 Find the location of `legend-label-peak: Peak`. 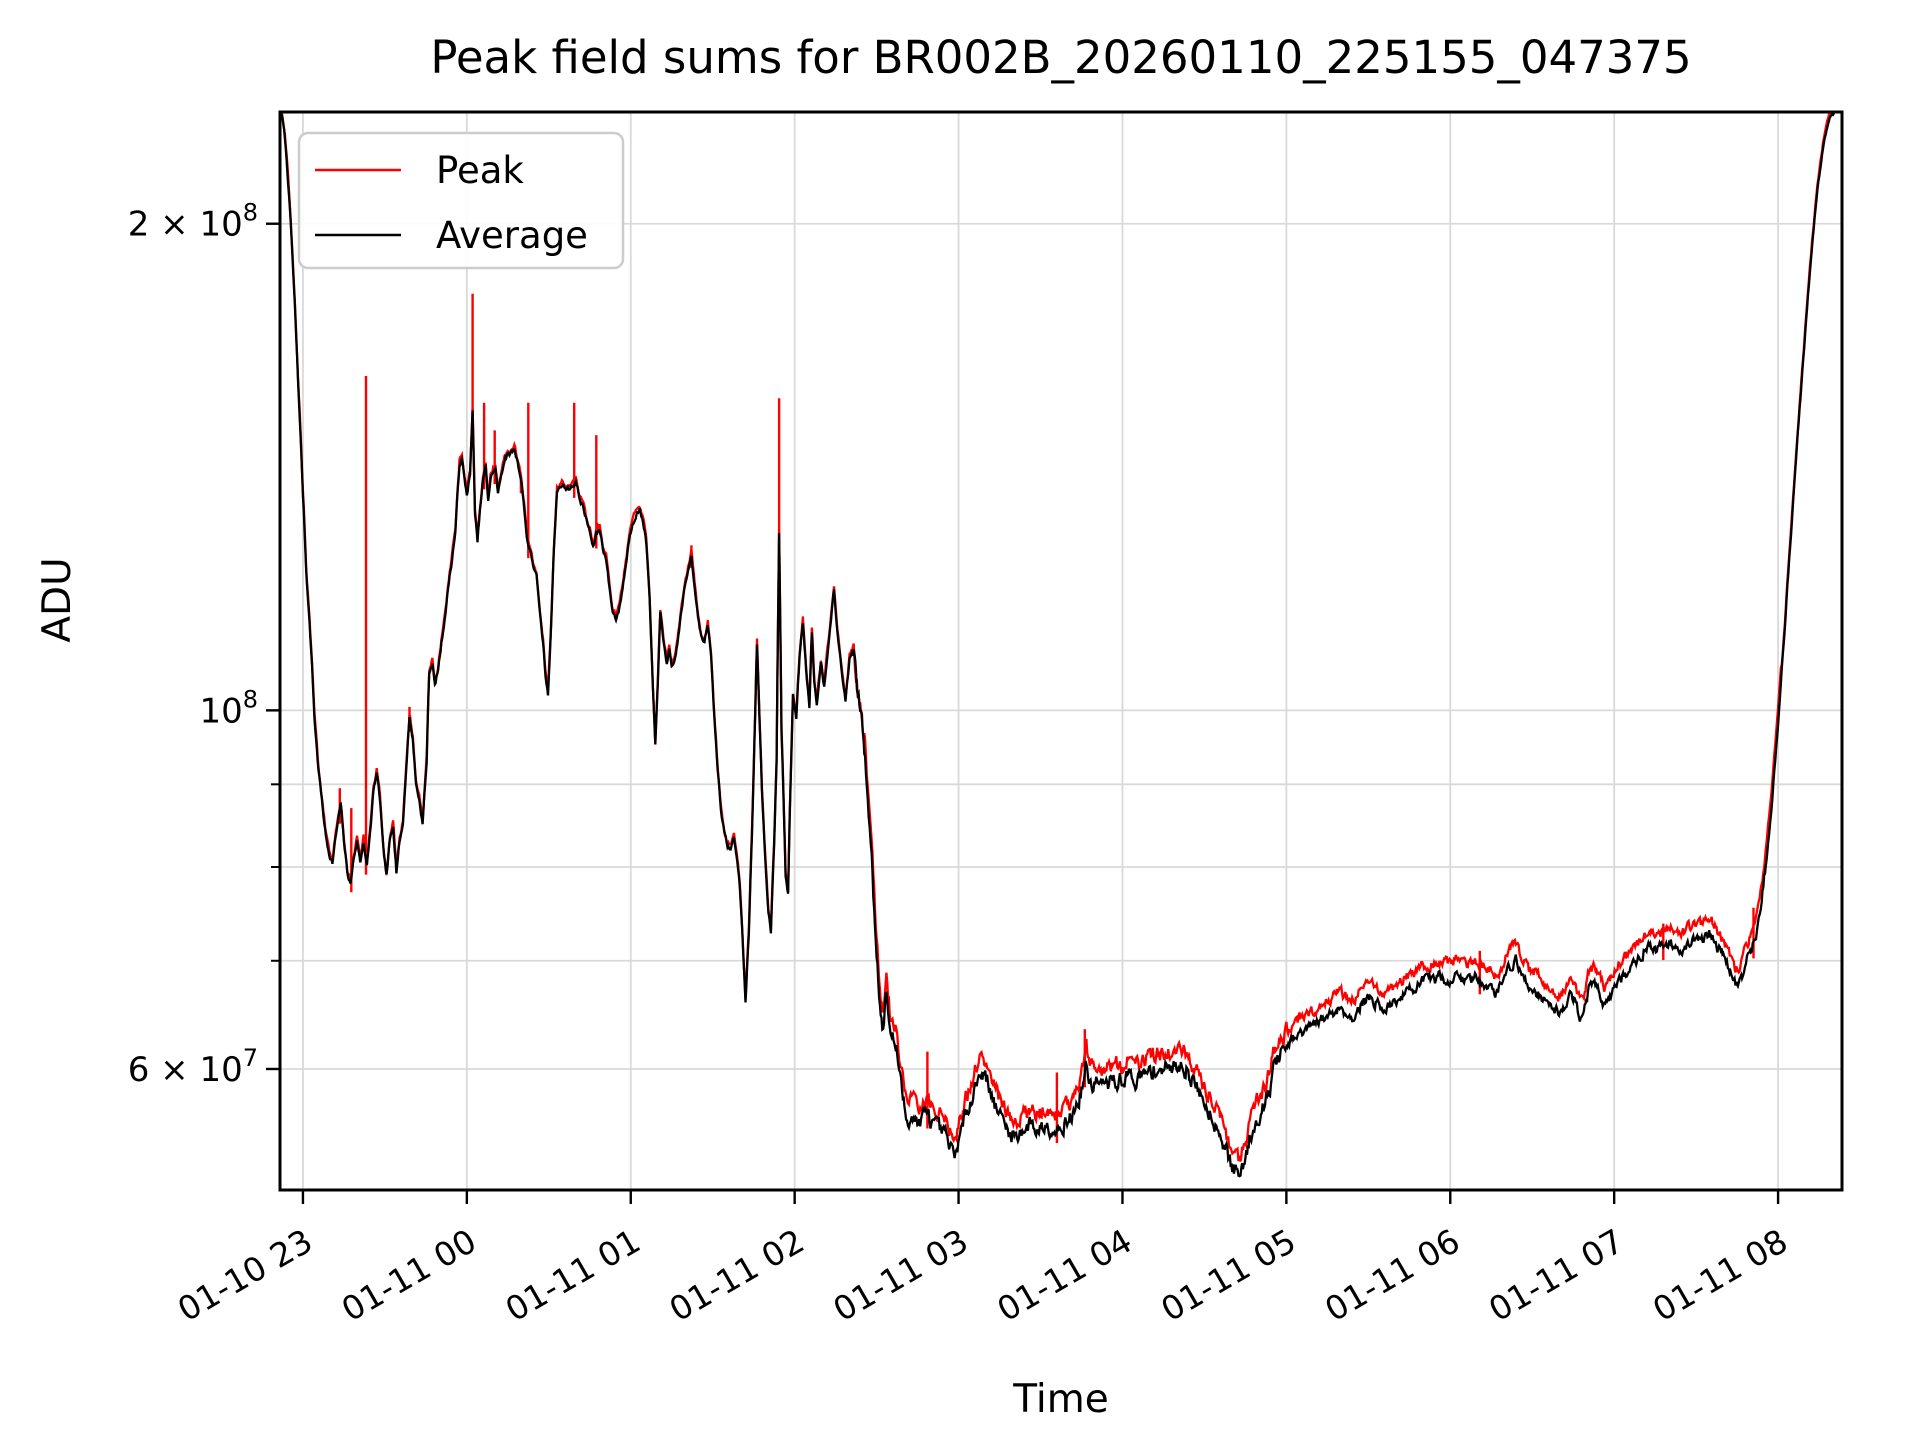

legend-label-peak: Peak is located at coordinates (480, 170).